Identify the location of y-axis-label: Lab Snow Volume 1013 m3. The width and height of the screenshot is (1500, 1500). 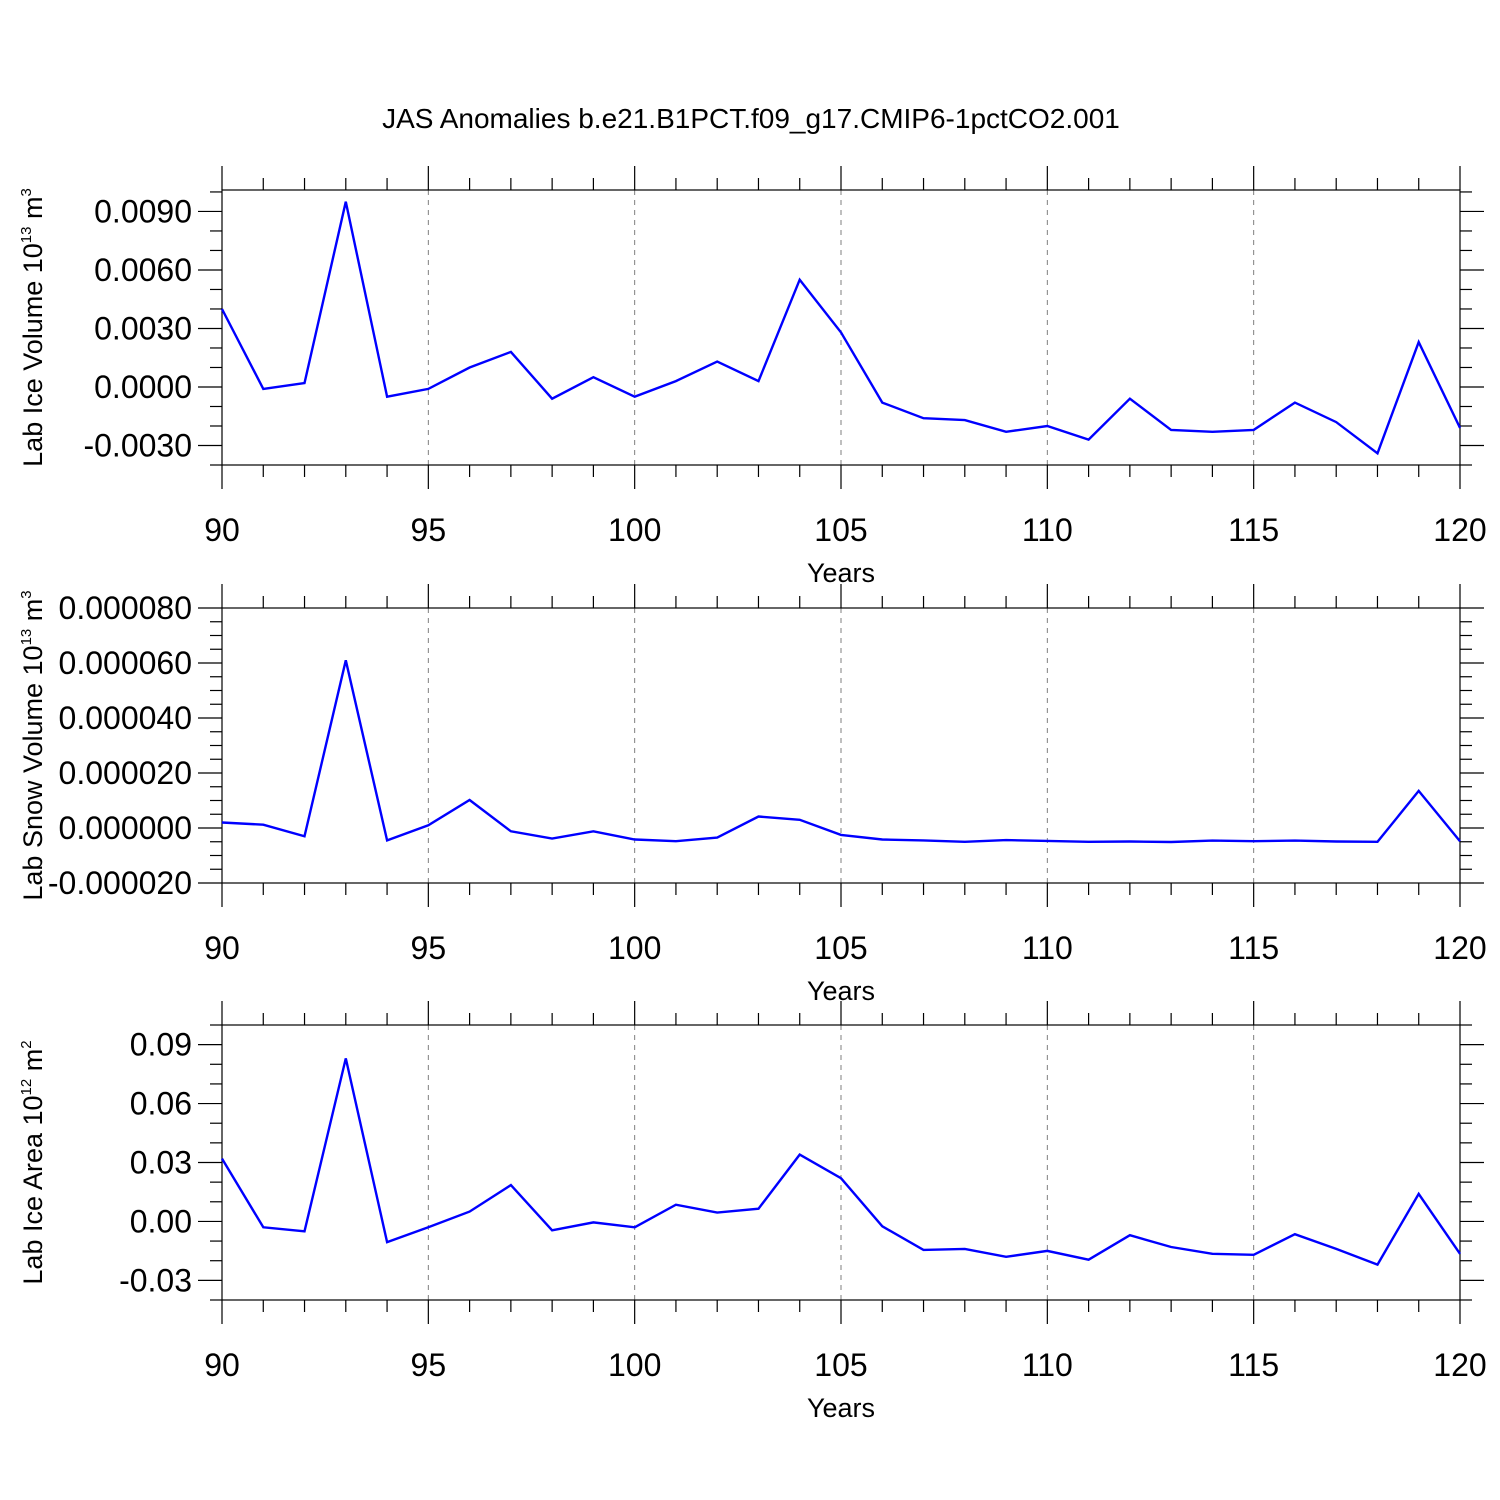
(33, 745).